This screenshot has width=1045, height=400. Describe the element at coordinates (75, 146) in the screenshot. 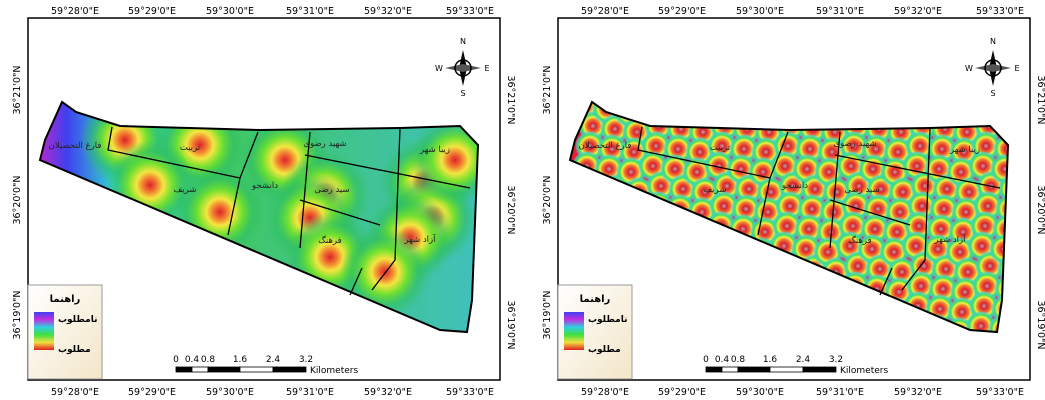

I see `district-label: فارغ التحصیلان` at that location.